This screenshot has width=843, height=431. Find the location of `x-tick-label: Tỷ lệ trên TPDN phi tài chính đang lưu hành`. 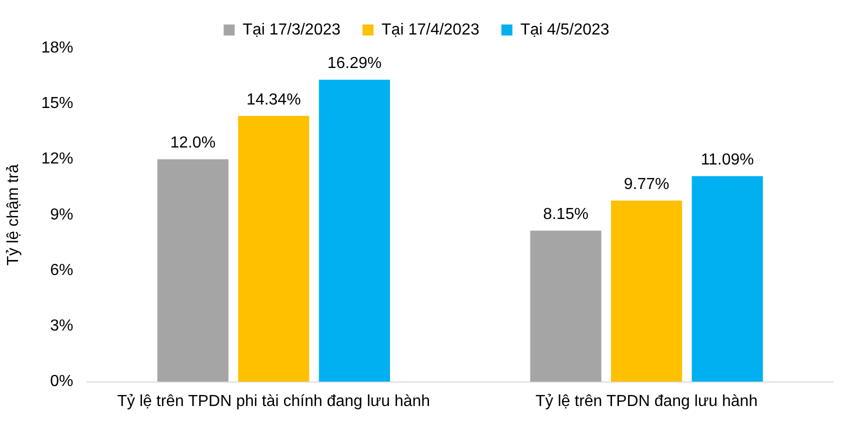

x-tick-label: Tỷ lệ trên TPDN phi tài chính đang lưu hành is located at coordinates (273, 401).